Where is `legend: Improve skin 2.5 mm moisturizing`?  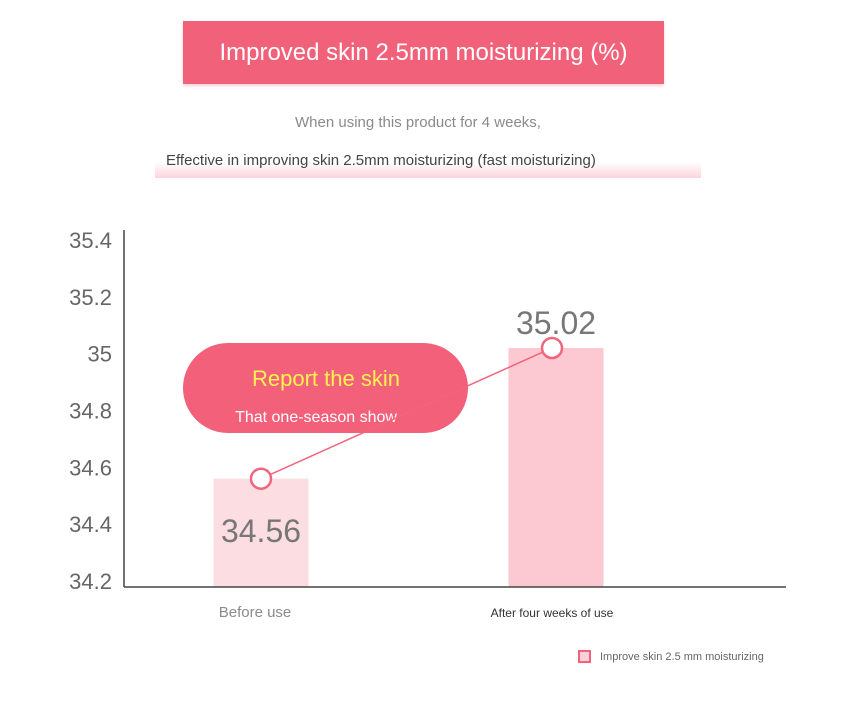 legend: Improve skin 2.5 mm moisturizing is located at coordinates (671, 656).